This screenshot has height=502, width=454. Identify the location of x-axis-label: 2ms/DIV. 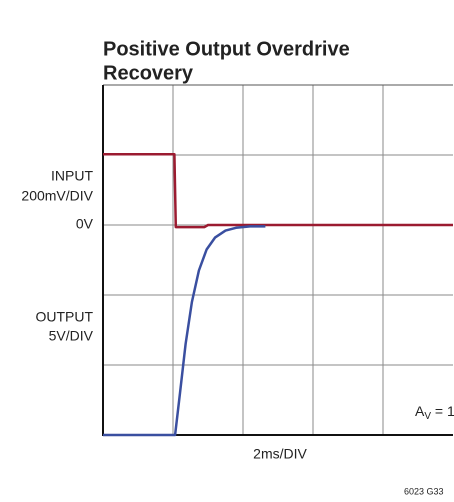
(280, 454).